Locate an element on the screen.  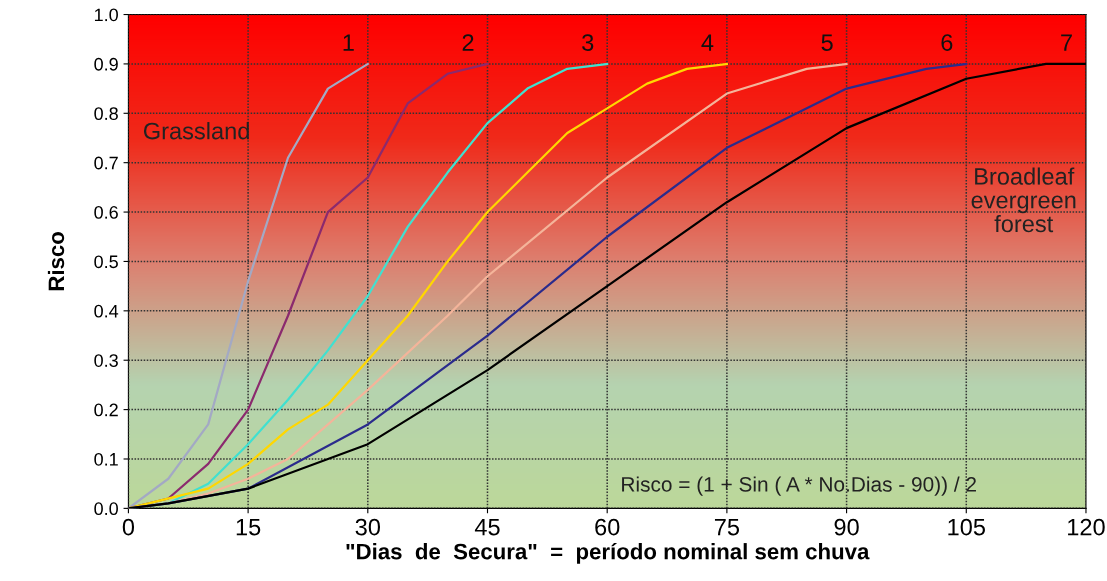
y-tick-label: 0.4 is located at coordinates (106, 311).